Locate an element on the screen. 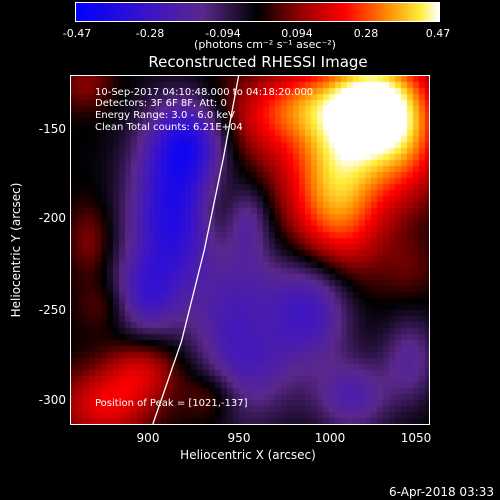 The image size is (500, 500). x-tick-label: 950 is located at coordinates (239, 438).